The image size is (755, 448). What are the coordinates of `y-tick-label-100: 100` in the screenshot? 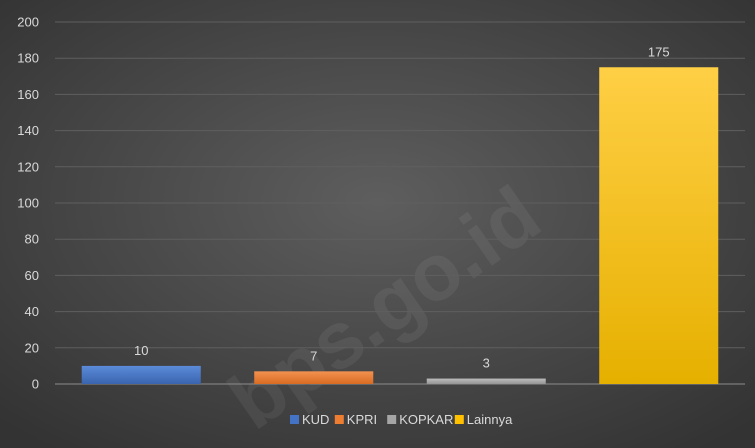 It's located at (28, 203).